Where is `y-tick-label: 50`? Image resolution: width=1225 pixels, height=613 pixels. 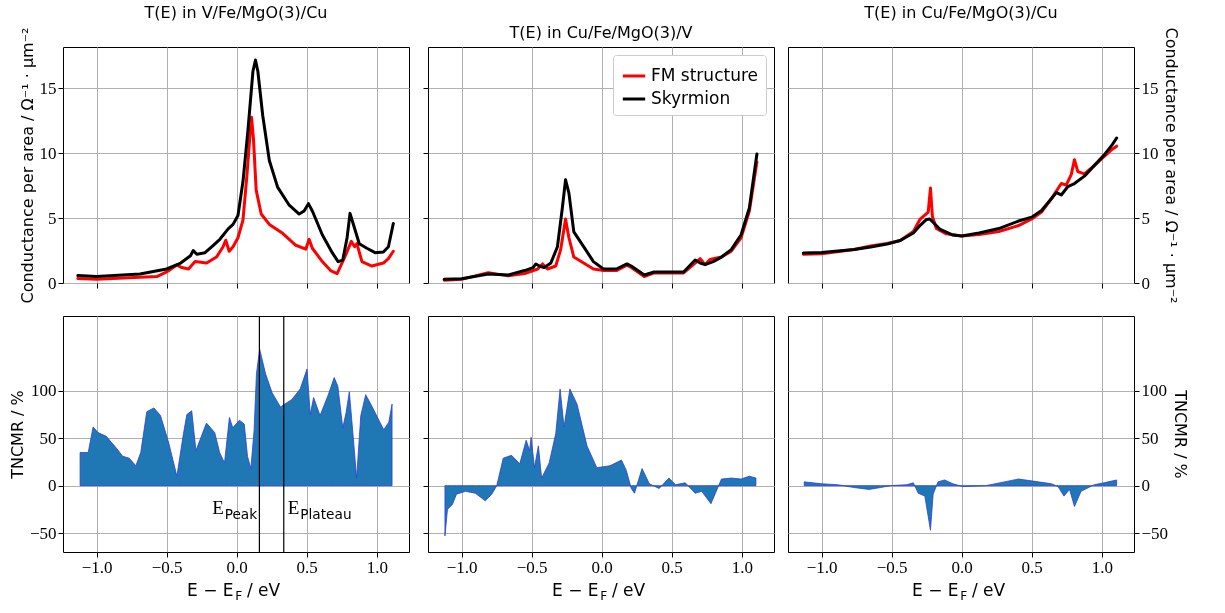 y-tick-label: 50 is located at coordinates (48, 438).